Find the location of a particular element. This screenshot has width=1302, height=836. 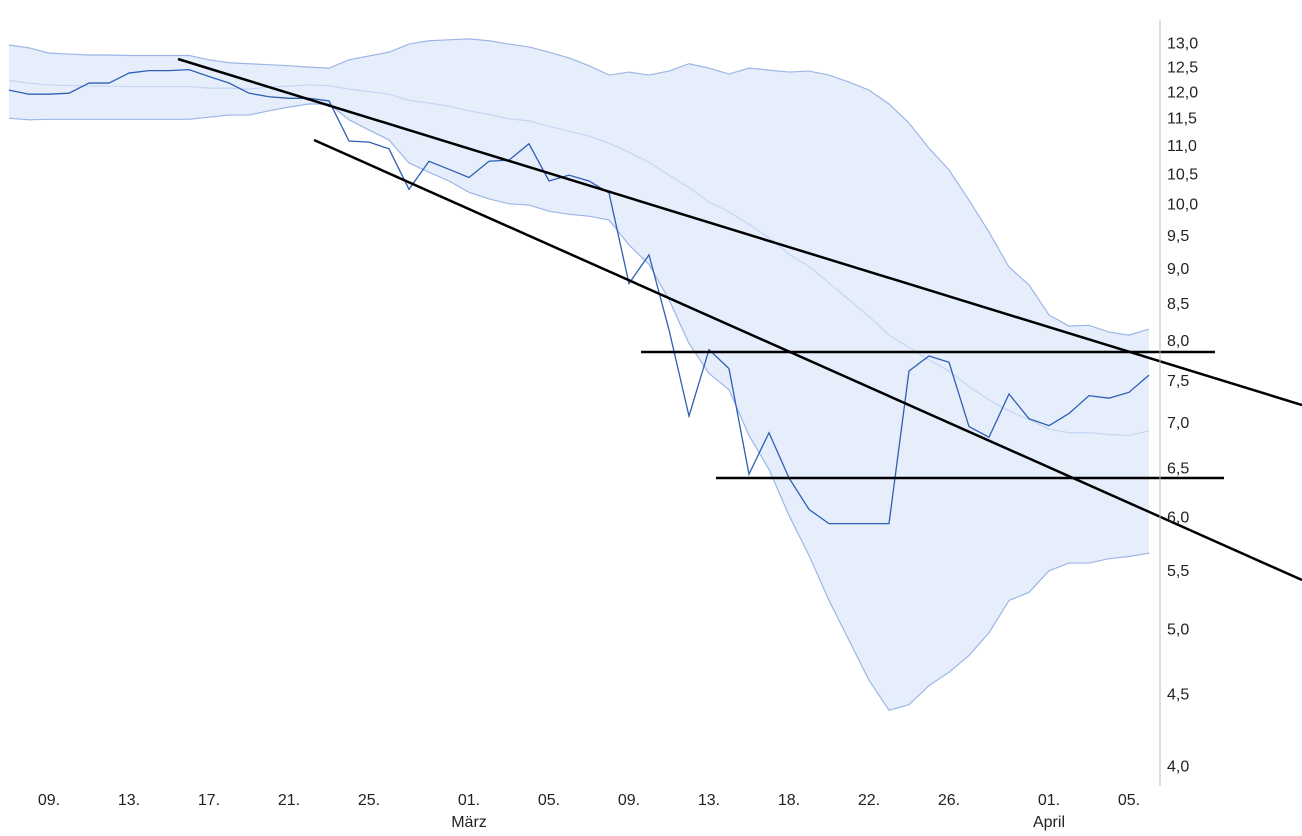

y-tick-label: 9,0 is located at coordinates (1178, 269).